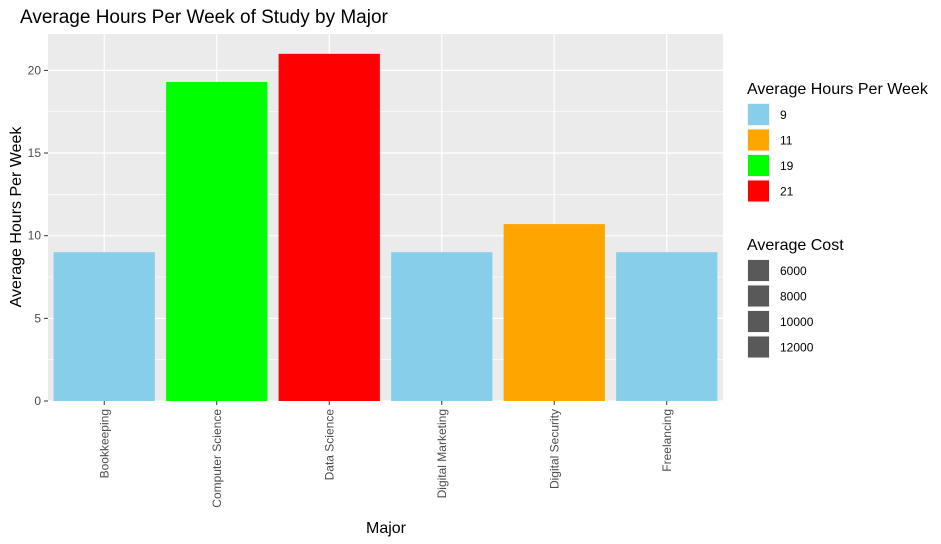  Describe the element at coordinates (386, 528) in the screenshot. I see `x-axis-title: Major` at that location.